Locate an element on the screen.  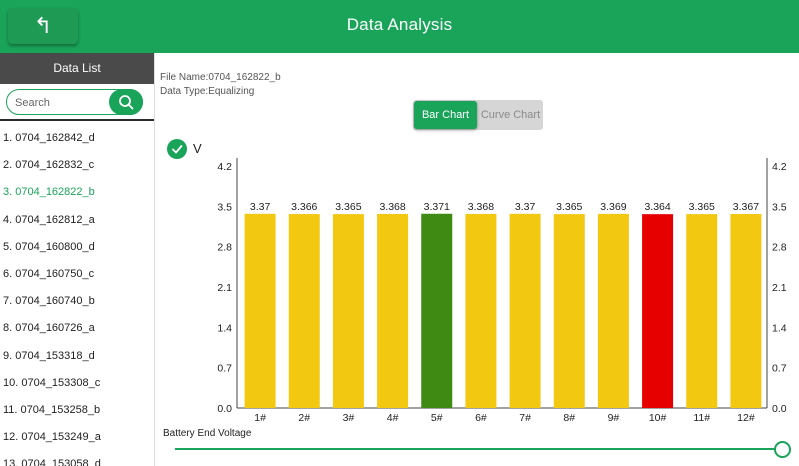
x-tick-label: 1# is located at coordinates (260, 418).